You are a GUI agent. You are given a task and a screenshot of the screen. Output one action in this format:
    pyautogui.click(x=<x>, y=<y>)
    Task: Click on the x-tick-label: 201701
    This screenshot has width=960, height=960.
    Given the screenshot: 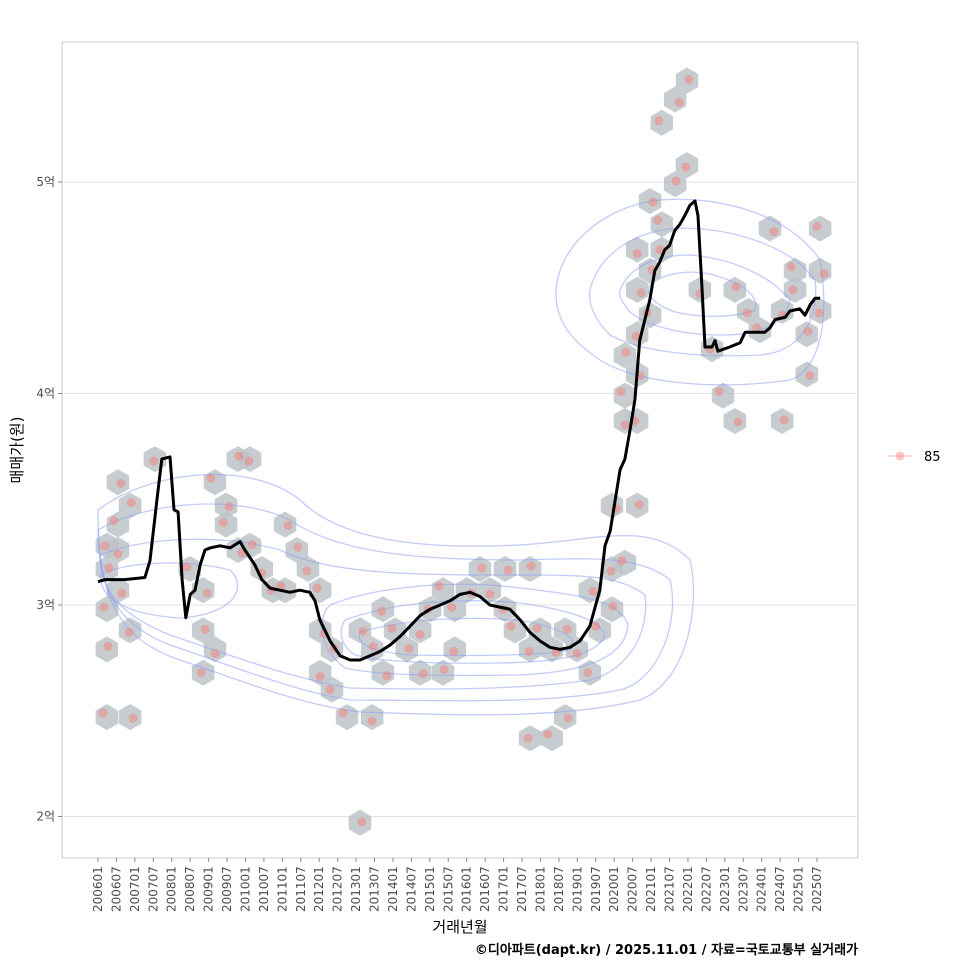 What is the action you would take?
    pyautogui.click(x=504, y=889)
    